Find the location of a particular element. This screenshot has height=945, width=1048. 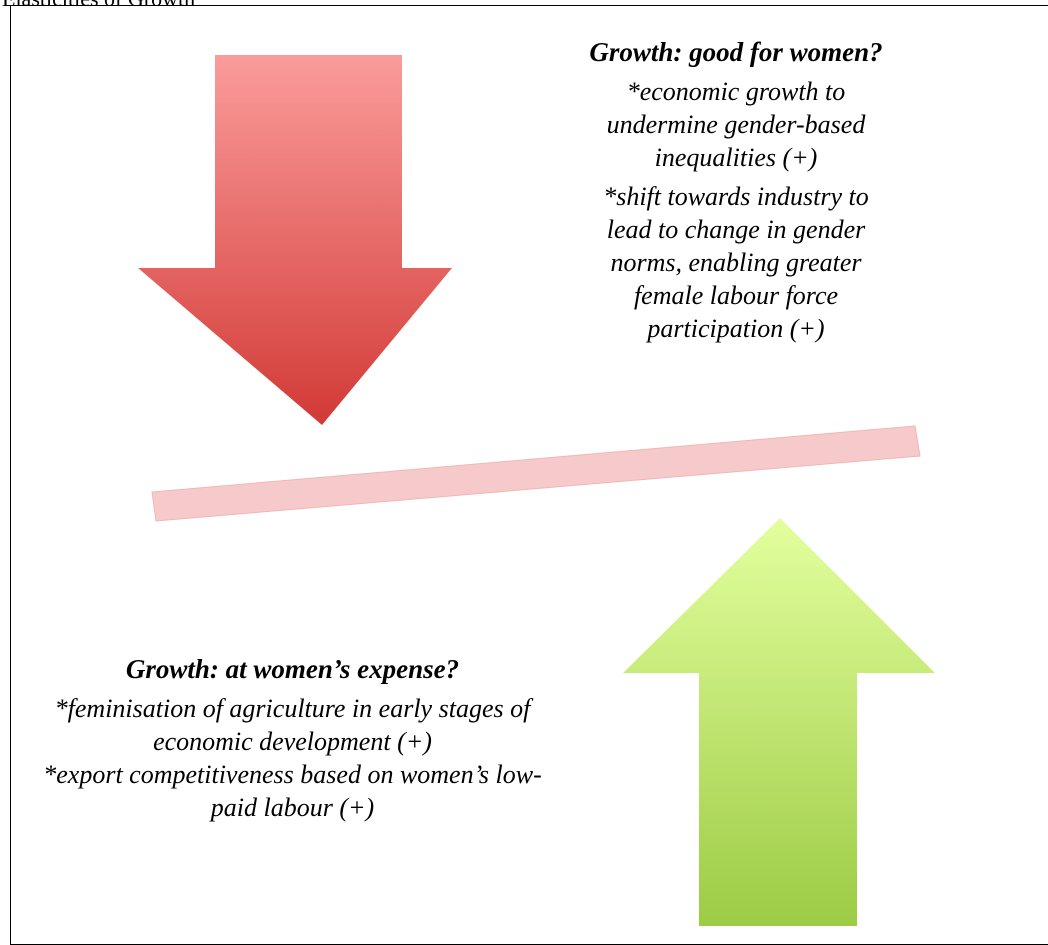

up-arrow is located at coordinates (779, 722).